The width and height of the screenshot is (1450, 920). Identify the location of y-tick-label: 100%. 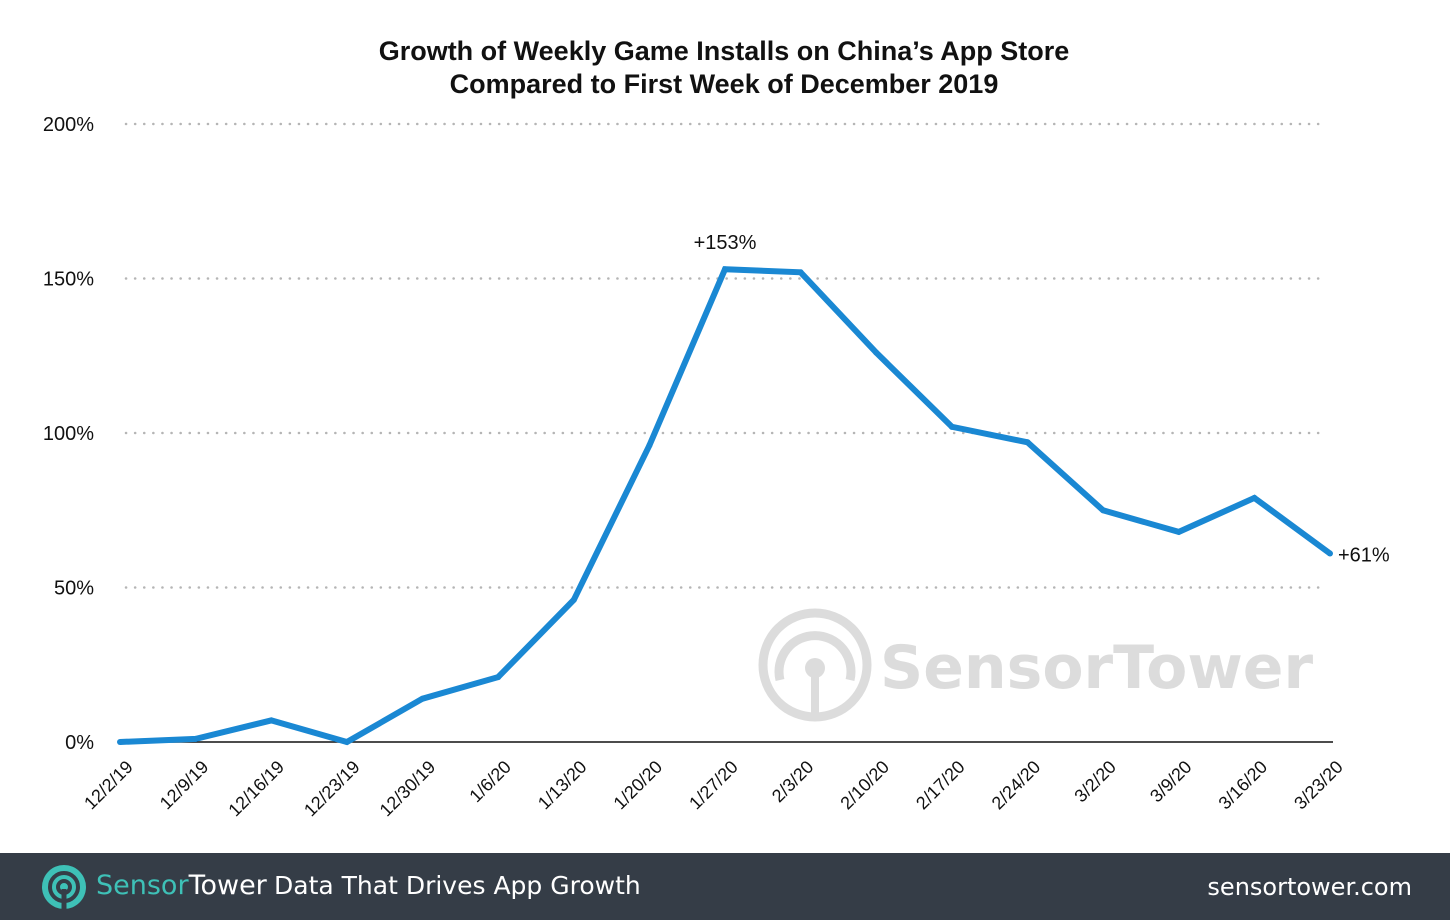
(68, 434).